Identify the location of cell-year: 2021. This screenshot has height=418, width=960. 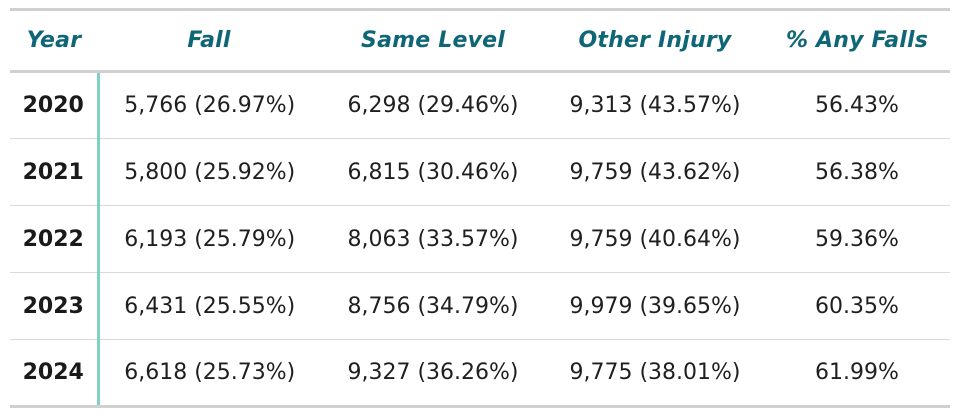
(55, 172).